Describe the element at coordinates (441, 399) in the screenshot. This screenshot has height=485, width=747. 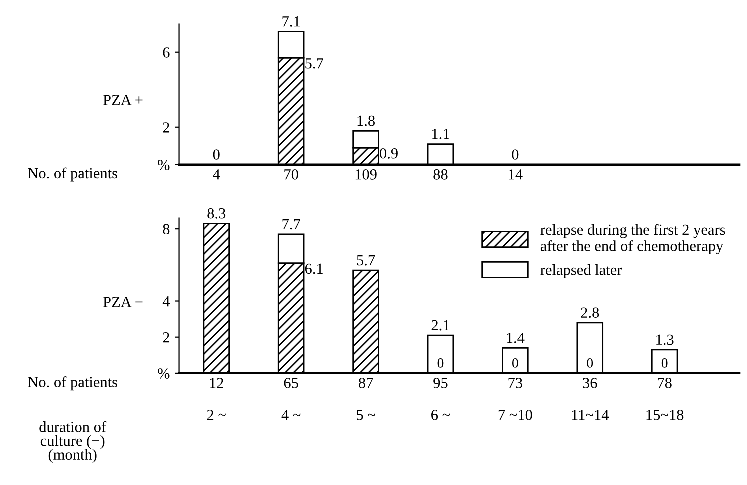
I see `category-label: 95 6 ~` at that location.